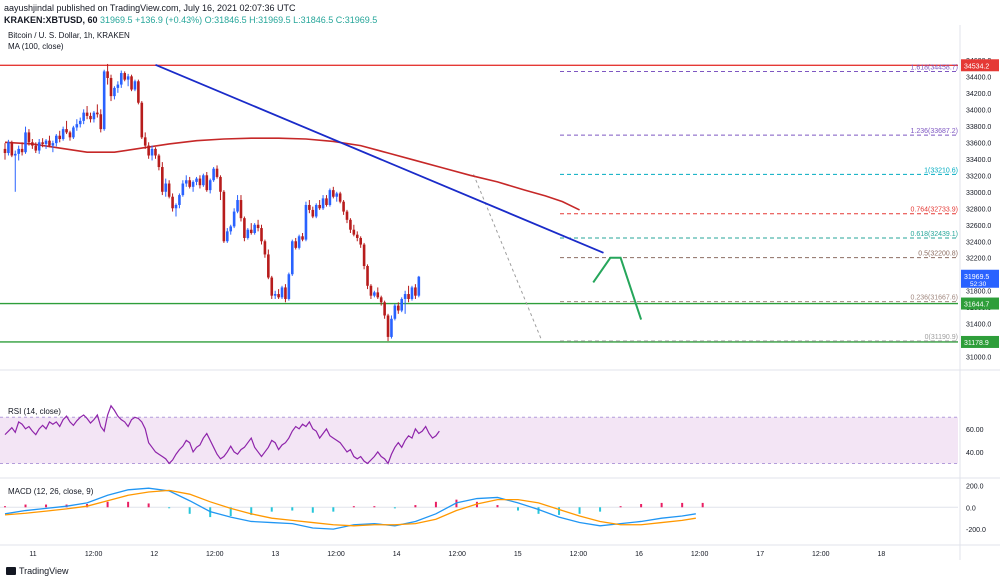 This screenshot has height=582, width=1000. I want to click on rsi-tick-label: 60.00, so click(975, 430).